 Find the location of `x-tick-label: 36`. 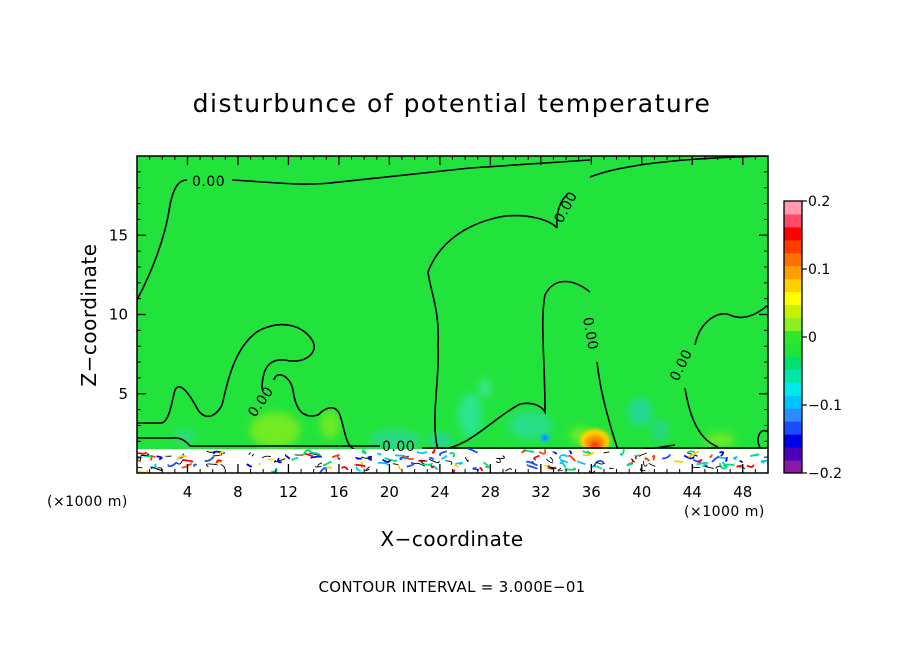

x-tick-label: 36 is located at coordinates (591, 492).